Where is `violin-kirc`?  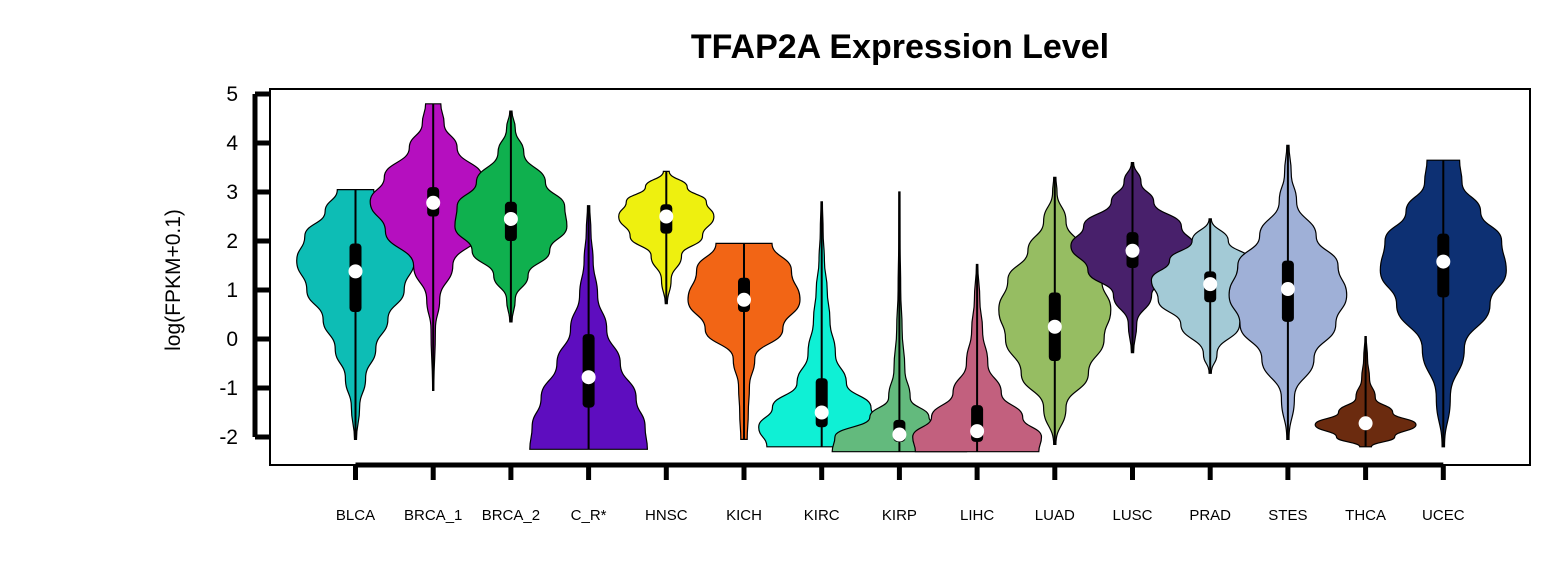
violin-kirc is located at coordinates (822, 324).